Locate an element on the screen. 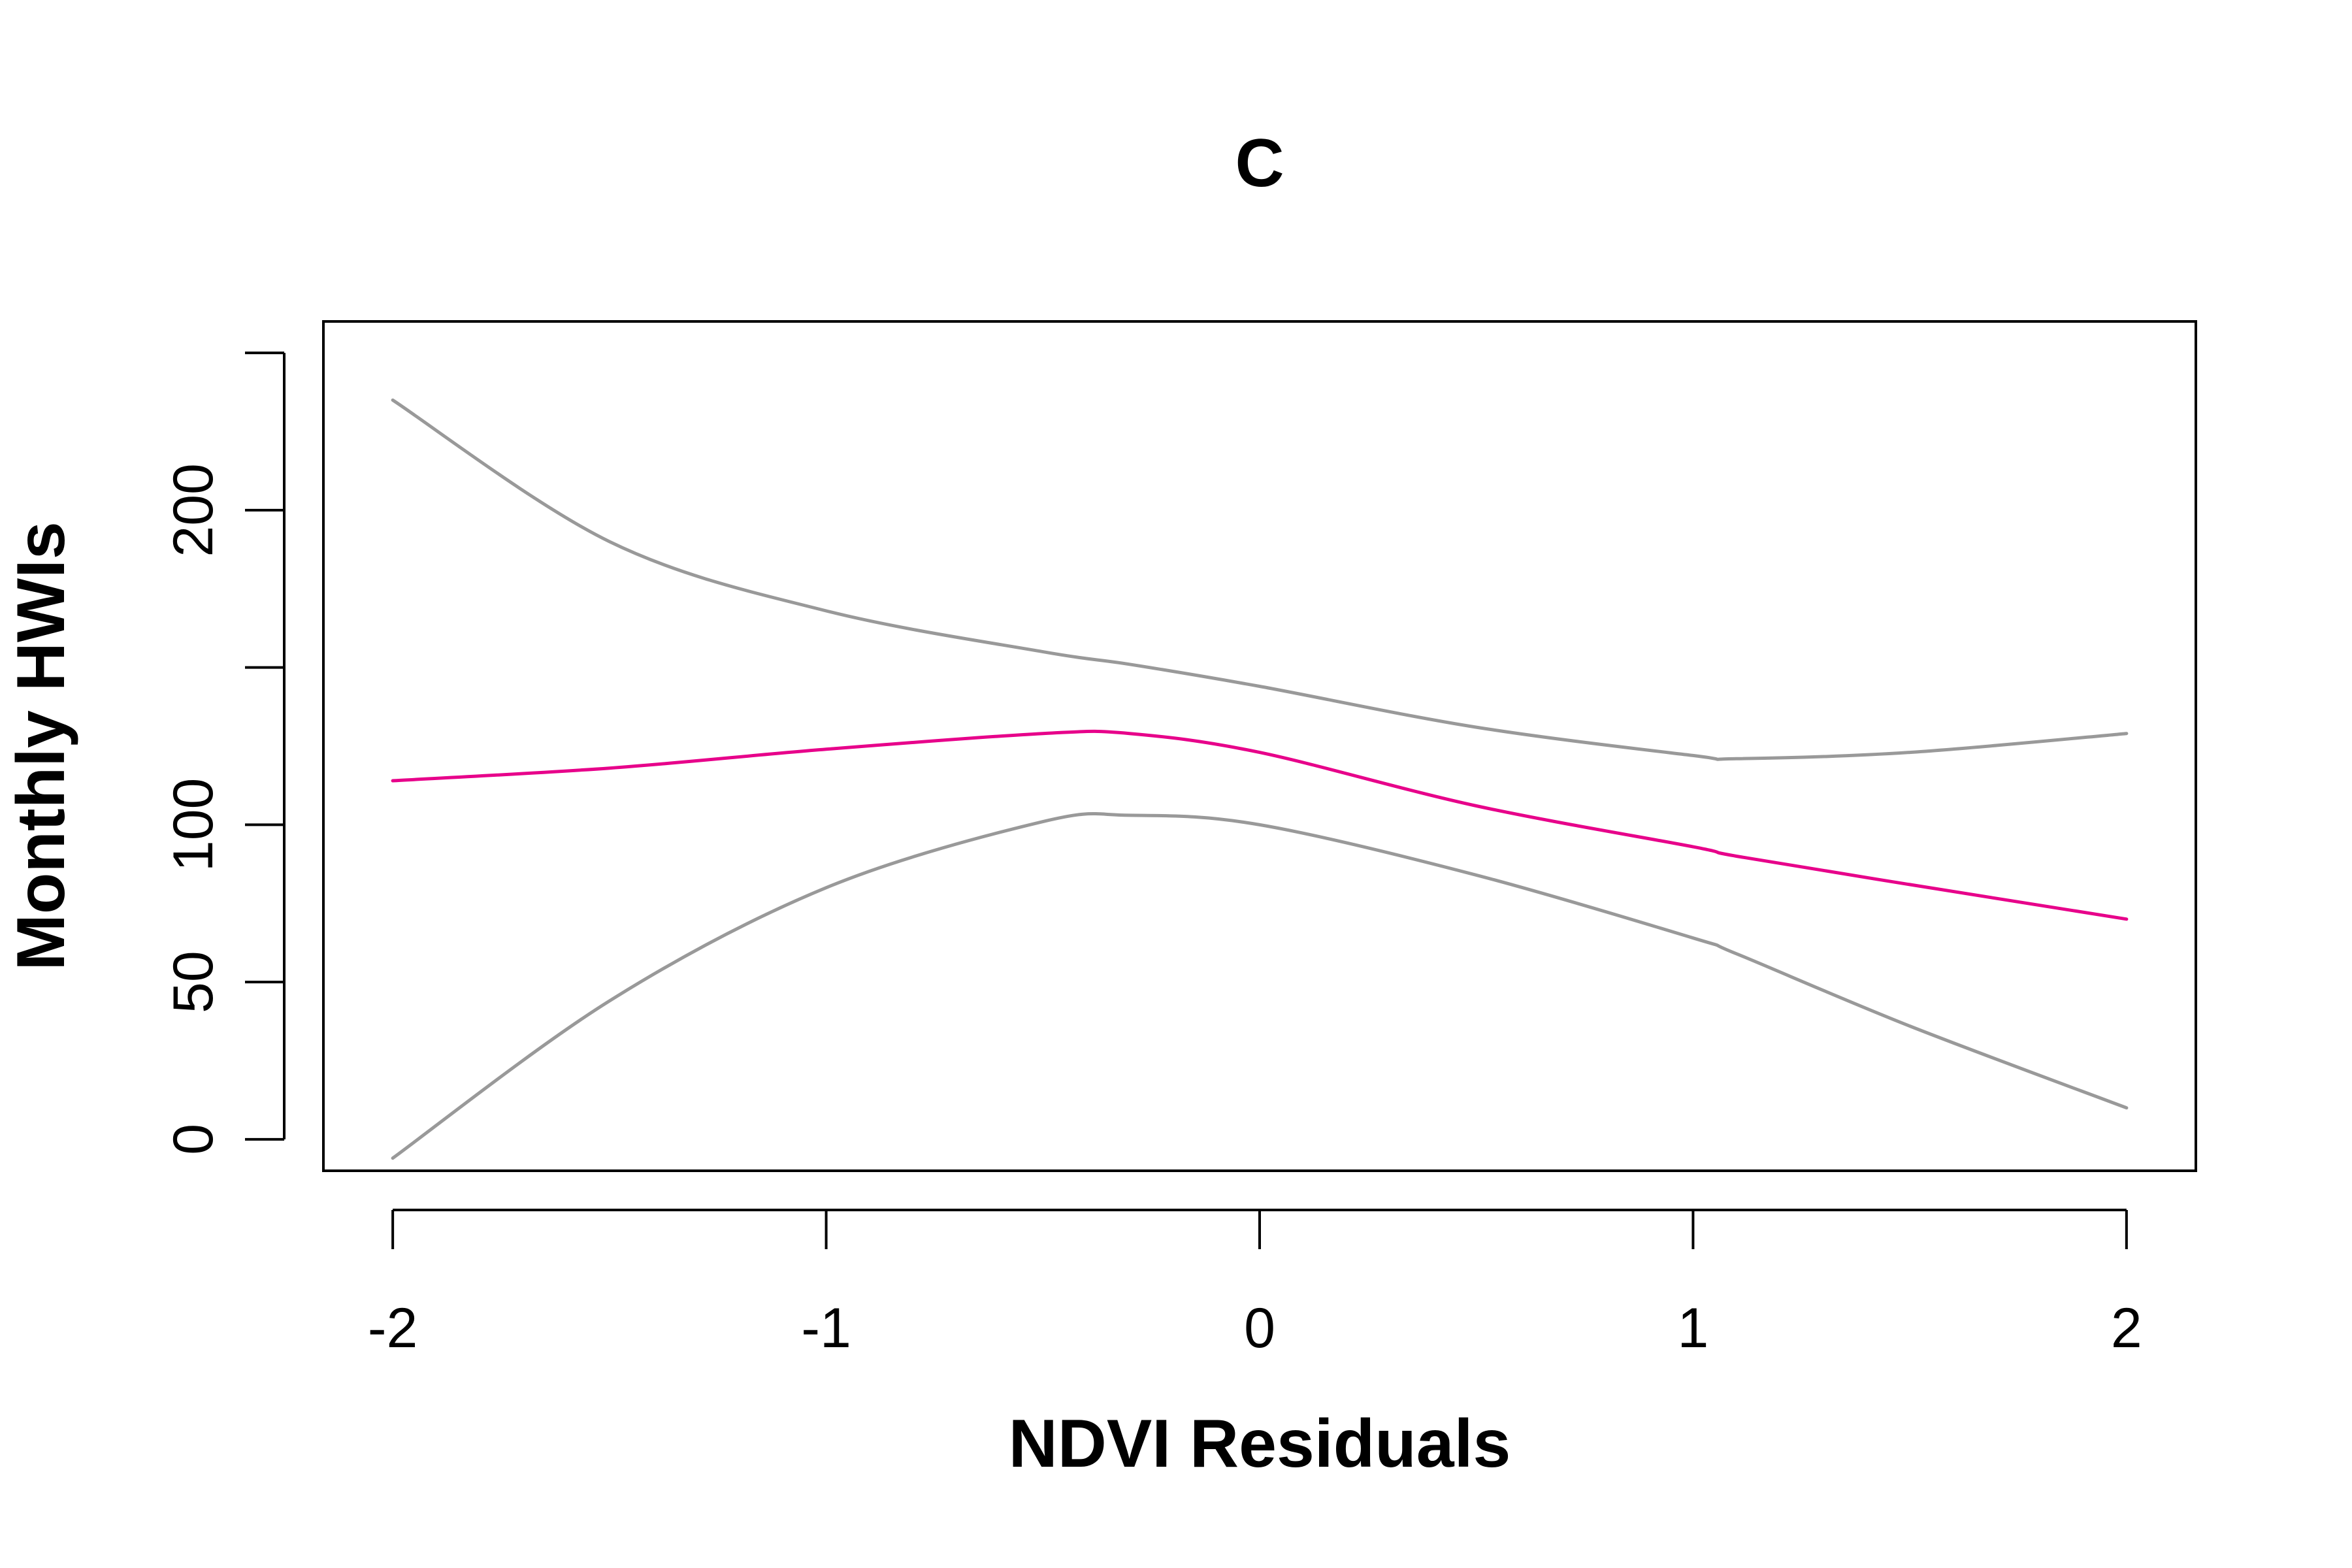 The height and width of the screenshot is (1568, 2352). x-tick-label: -2 is located at coordinates (392, 1328).